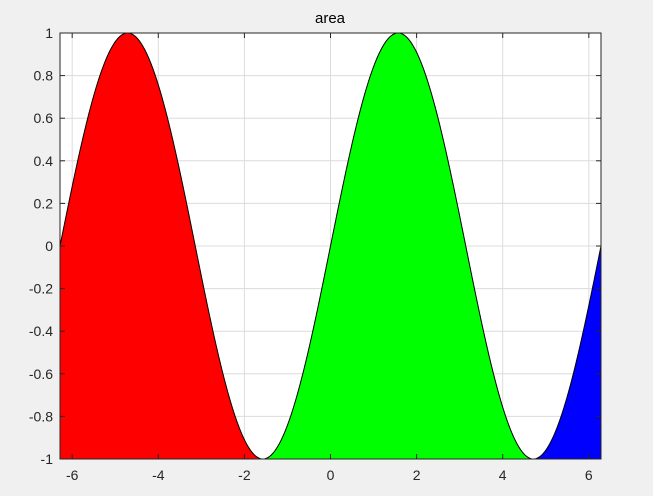 The image size is (653, 496). What do you see at coordinates (503, 475) in the screenshot?
I see `x-tick-label: 4` at bounding box center [503, 475].